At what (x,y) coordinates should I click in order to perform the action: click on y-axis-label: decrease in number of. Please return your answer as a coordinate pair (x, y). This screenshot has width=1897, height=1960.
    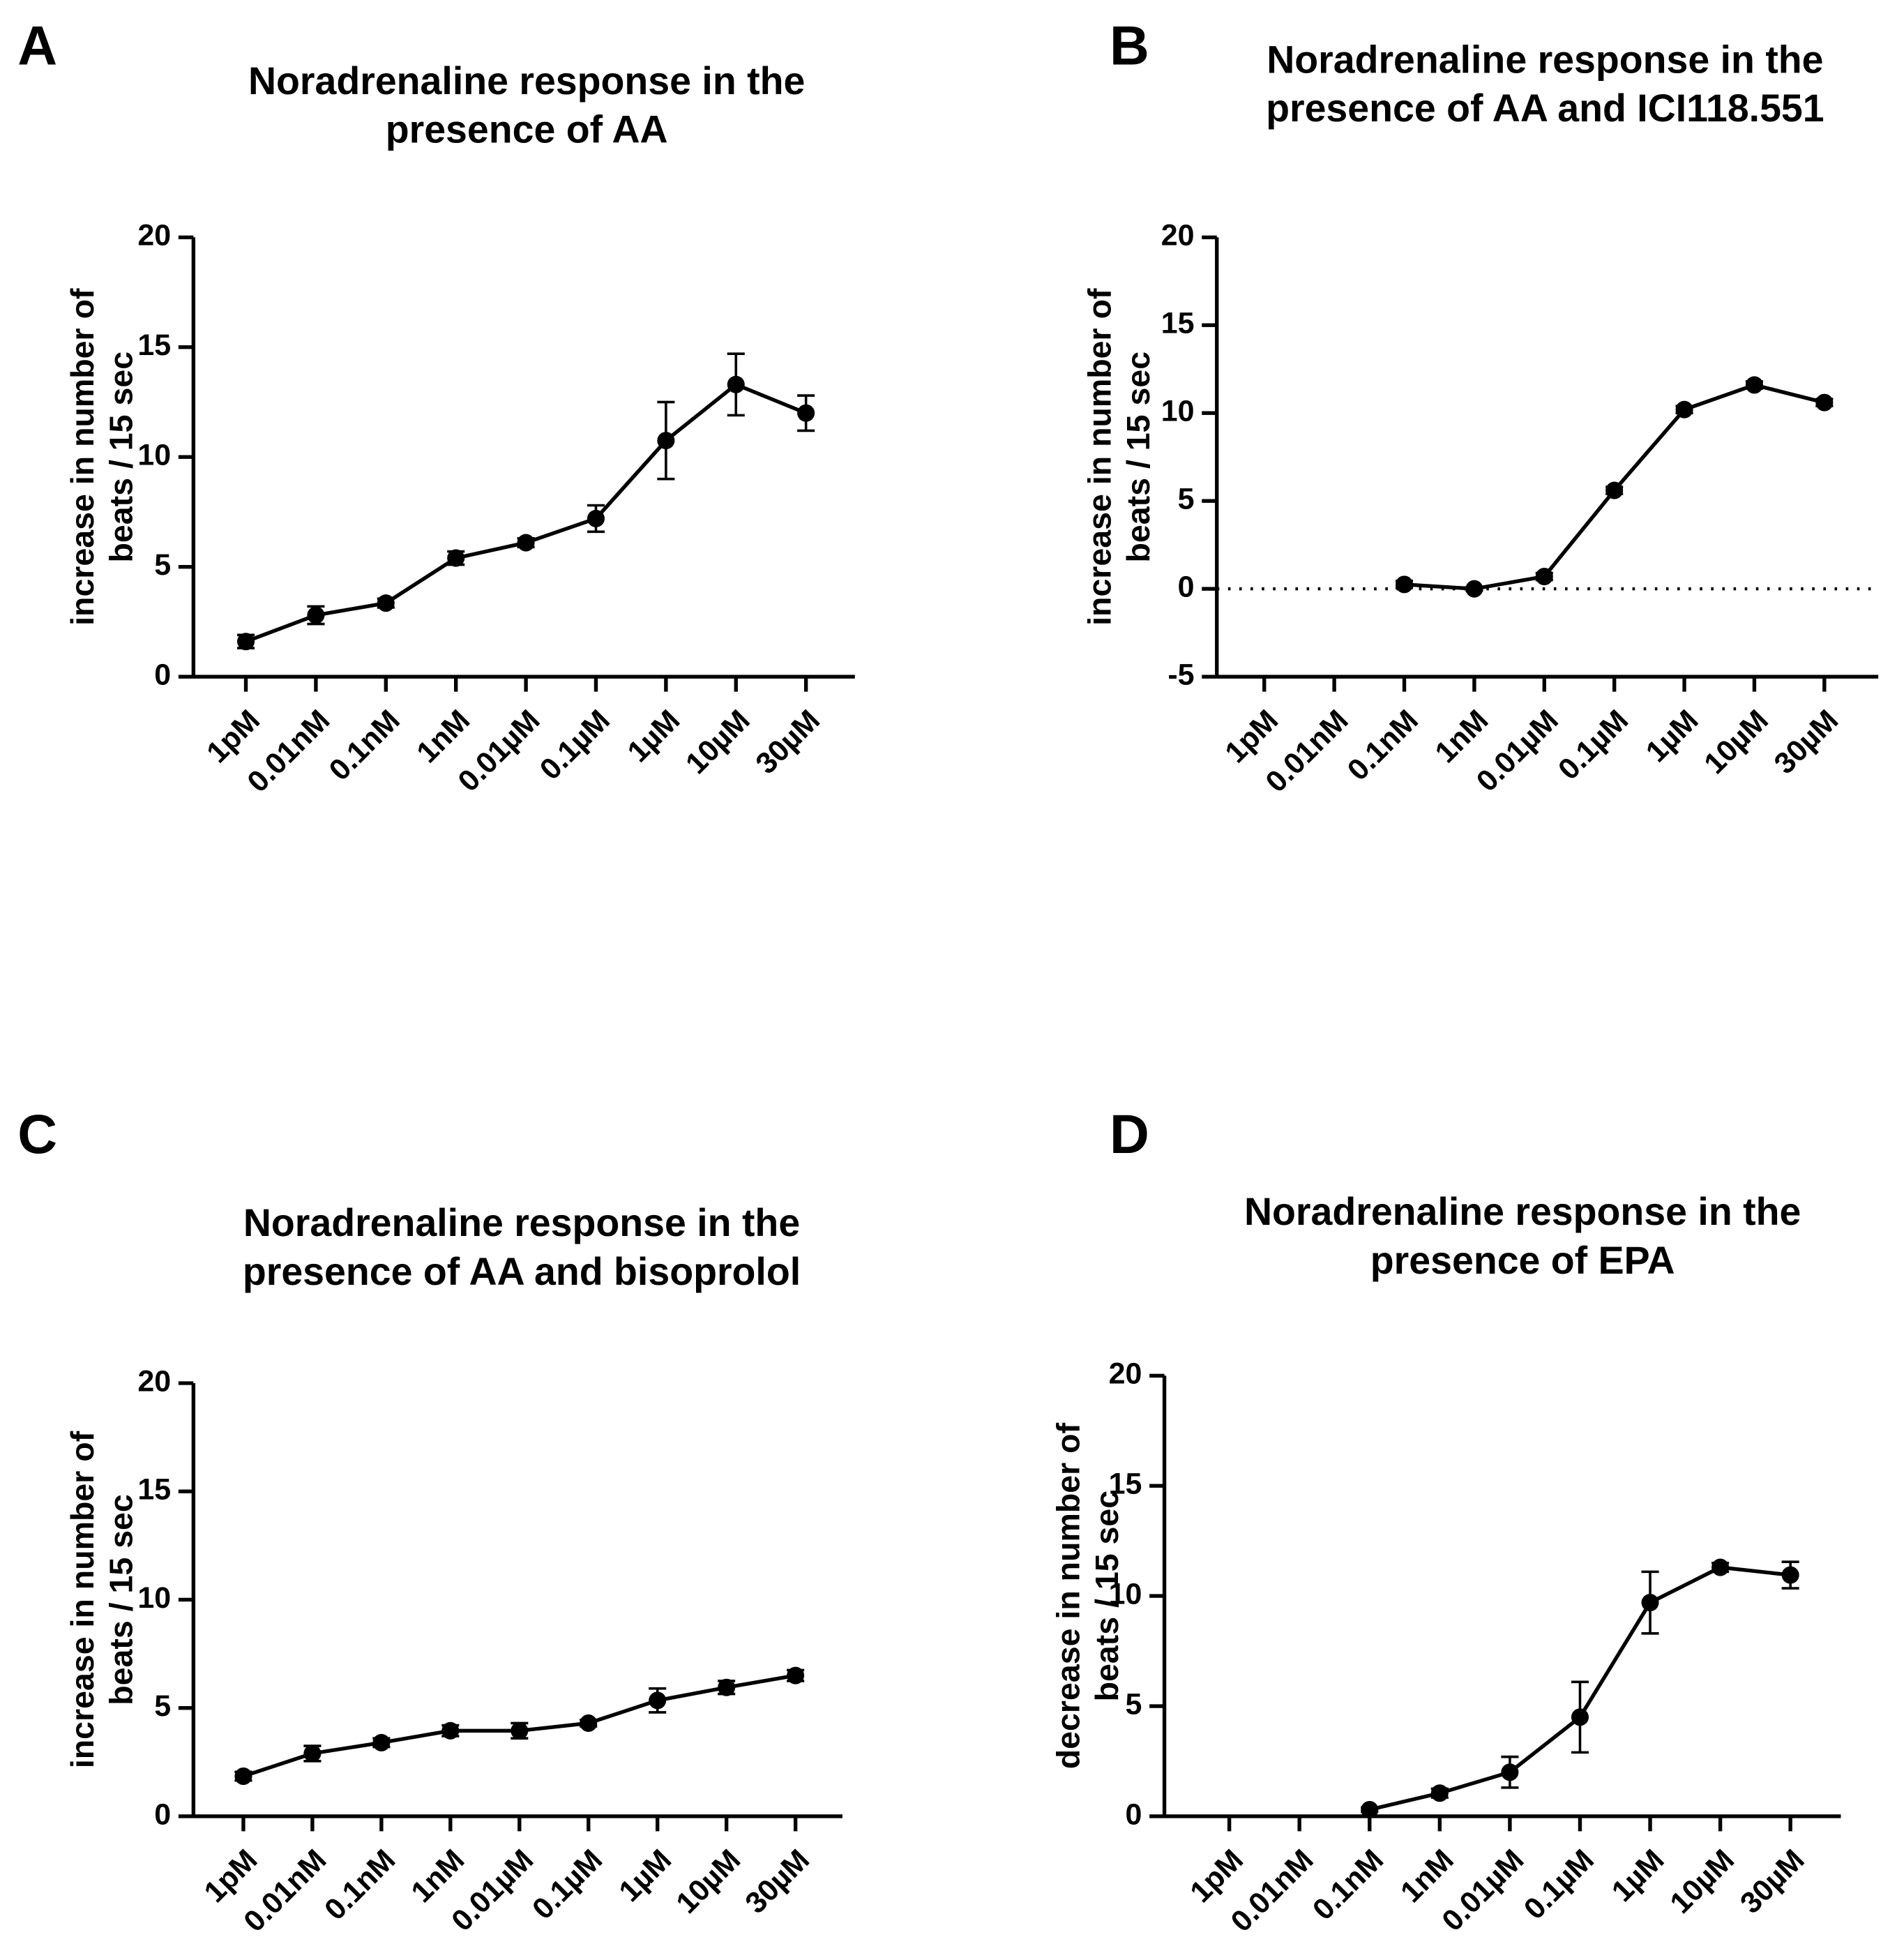
    Looking at the image, I should click on (1068, 1595).